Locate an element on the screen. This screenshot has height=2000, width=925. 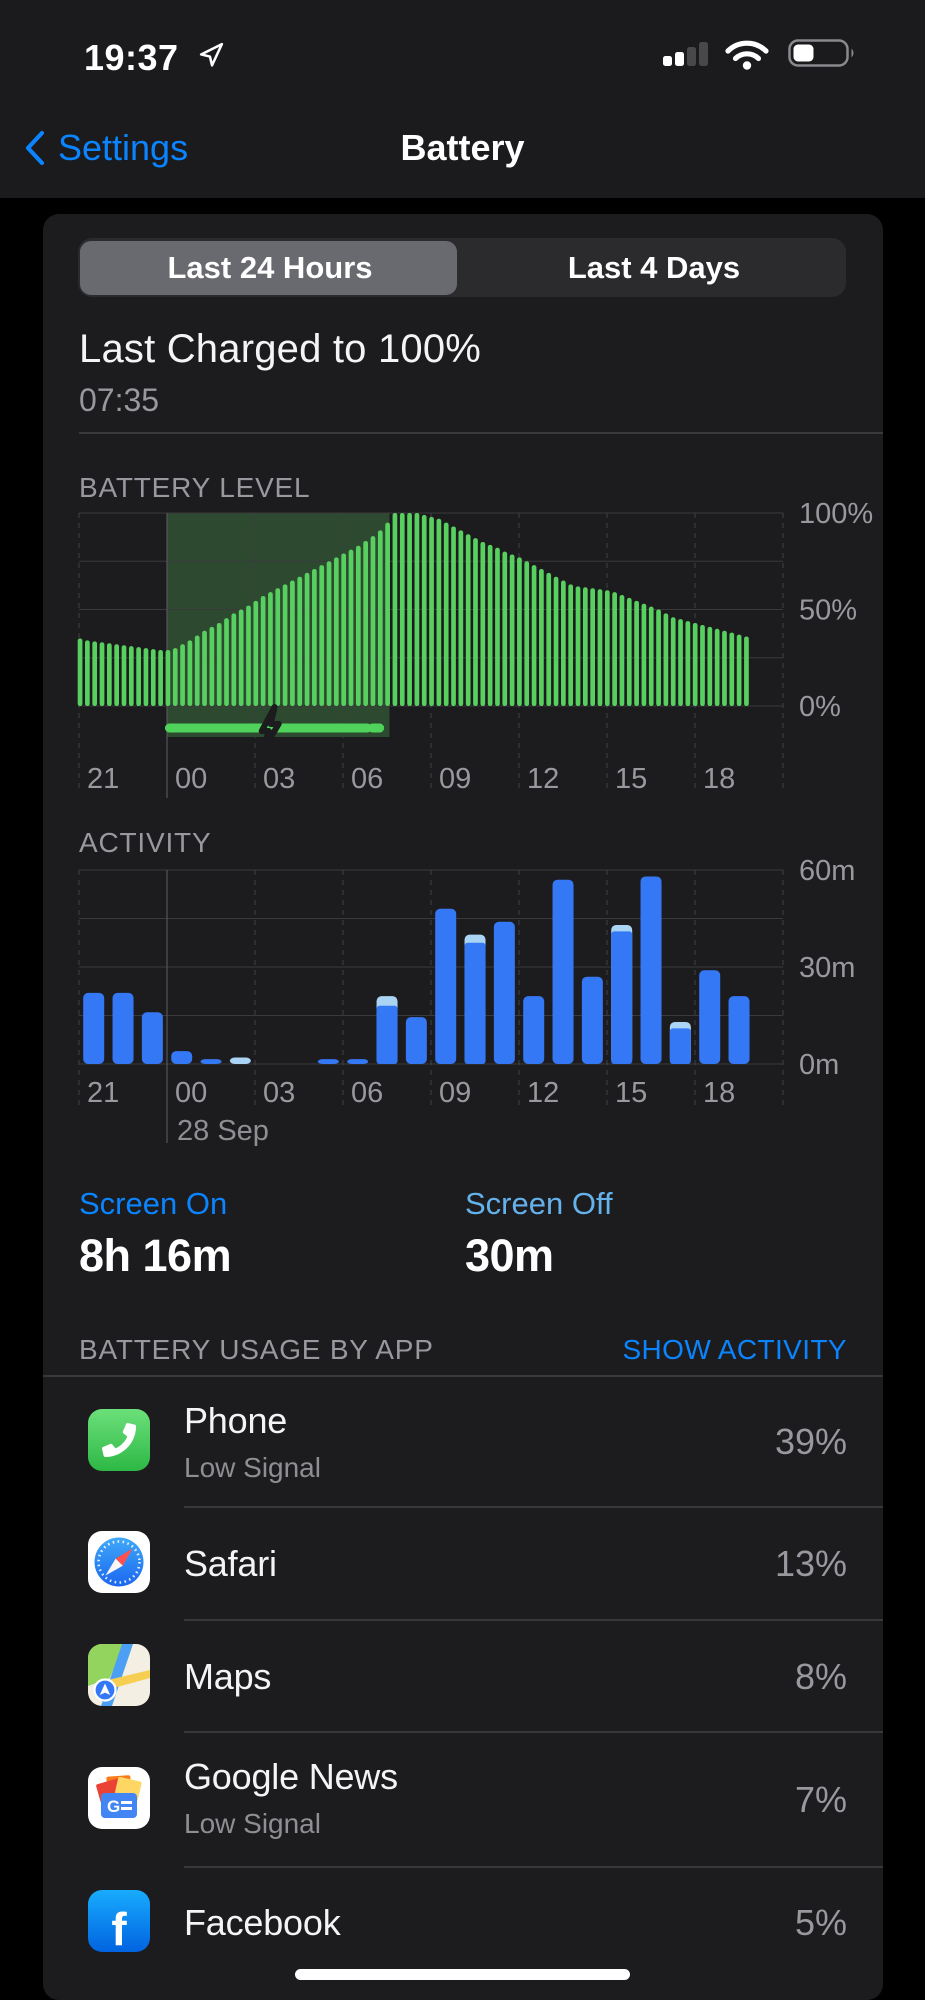
lightning-bolt-icon is located at coordinates (270, 728).